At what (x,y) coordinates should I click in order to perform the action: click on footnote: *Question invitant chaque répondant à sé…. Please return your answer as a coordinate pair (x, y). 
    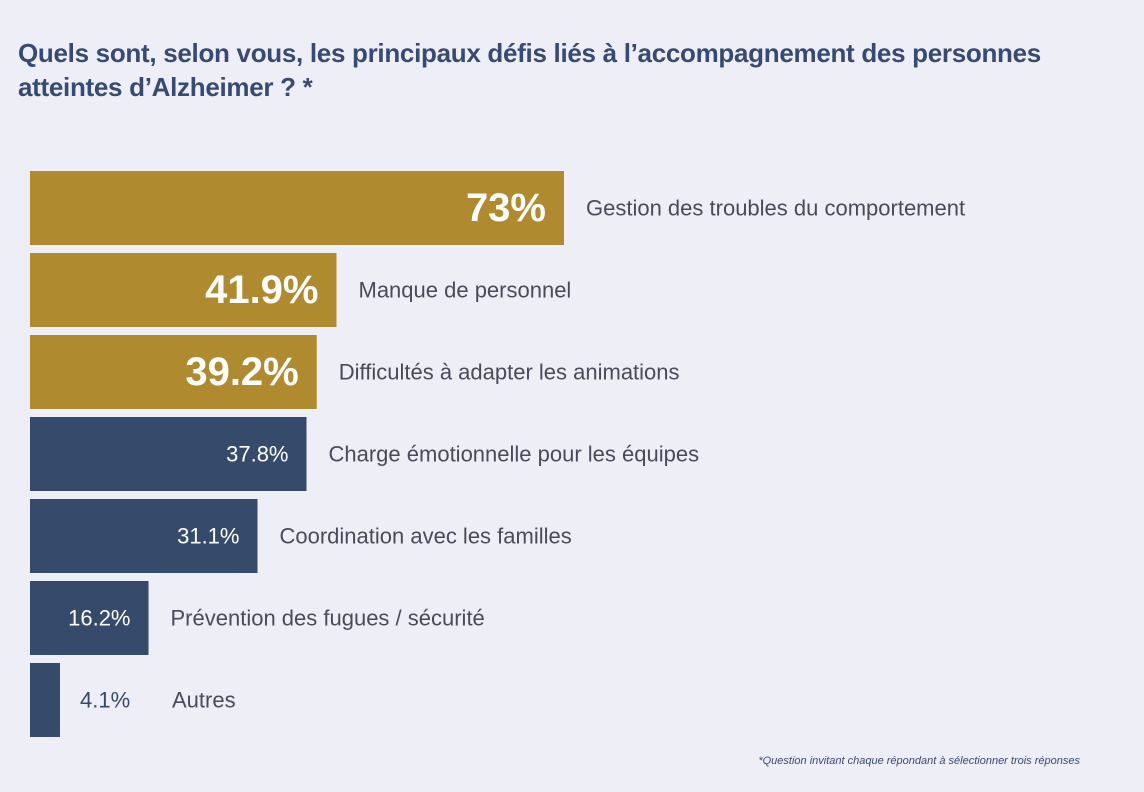
    Looking at the image, I should click on (919, 761).